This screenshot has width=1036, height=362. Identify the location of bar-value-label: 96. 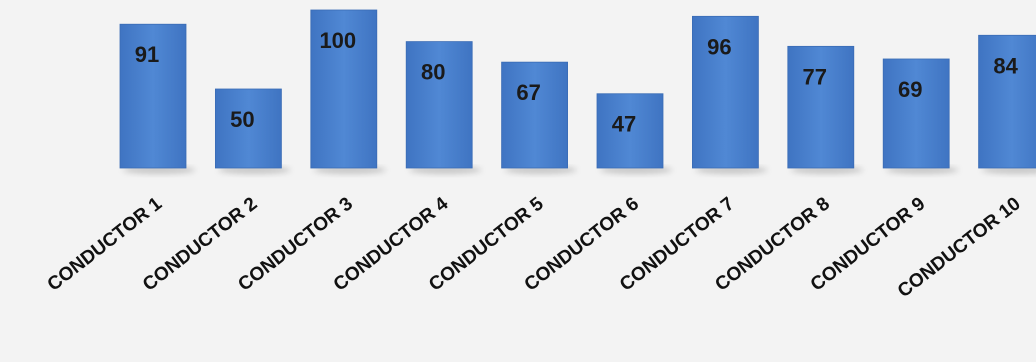
(719, 46).